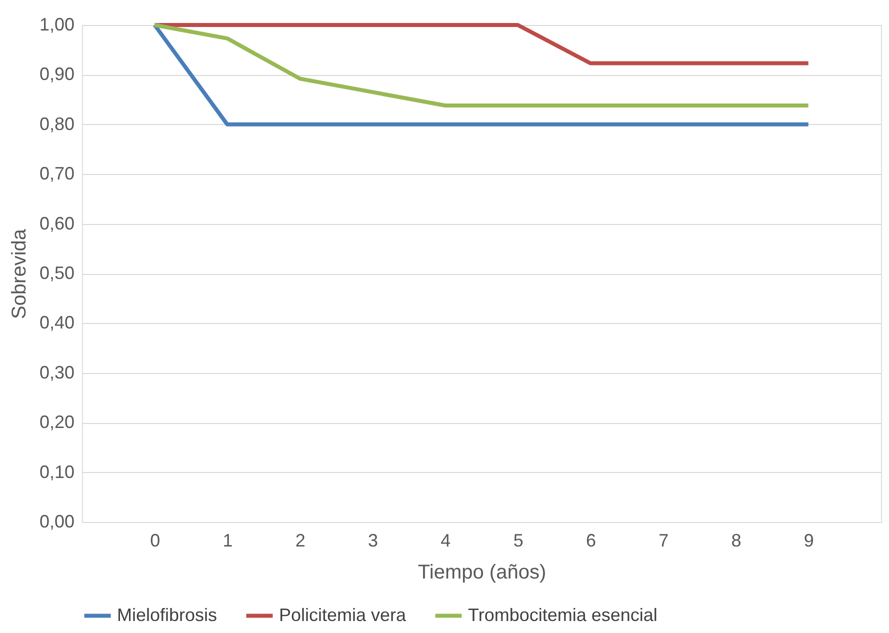 The height and width of the screenshot is (633, 889). Describe the element at coordinates (482, 573) in the screenshot. I see `x-axis-title: Tiempo (años)` at that location.